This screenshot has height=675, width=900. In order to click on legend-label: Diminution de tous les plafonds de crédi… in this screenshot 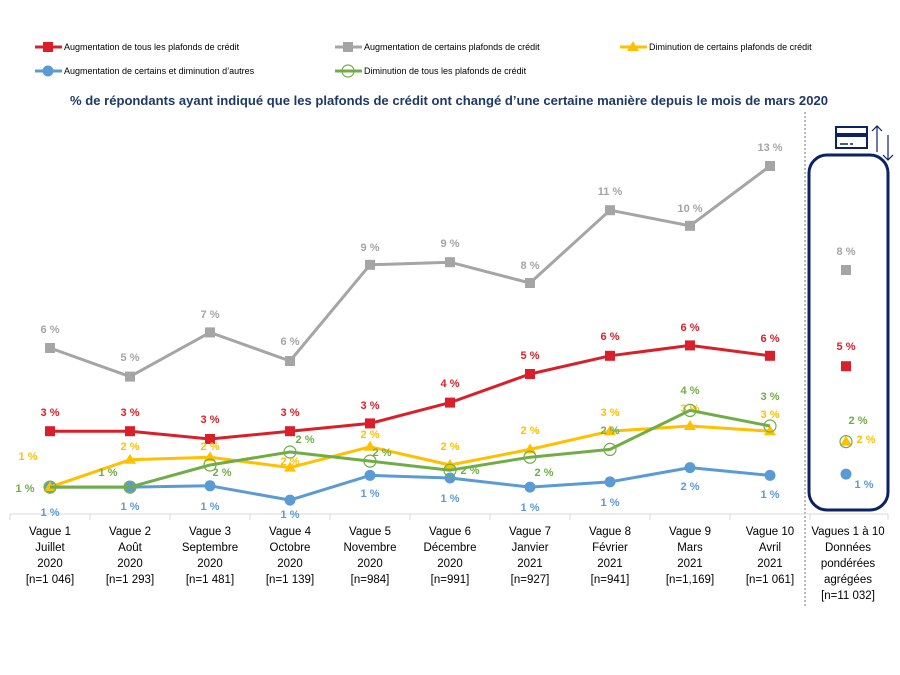, I will do `click(445, 71)`.